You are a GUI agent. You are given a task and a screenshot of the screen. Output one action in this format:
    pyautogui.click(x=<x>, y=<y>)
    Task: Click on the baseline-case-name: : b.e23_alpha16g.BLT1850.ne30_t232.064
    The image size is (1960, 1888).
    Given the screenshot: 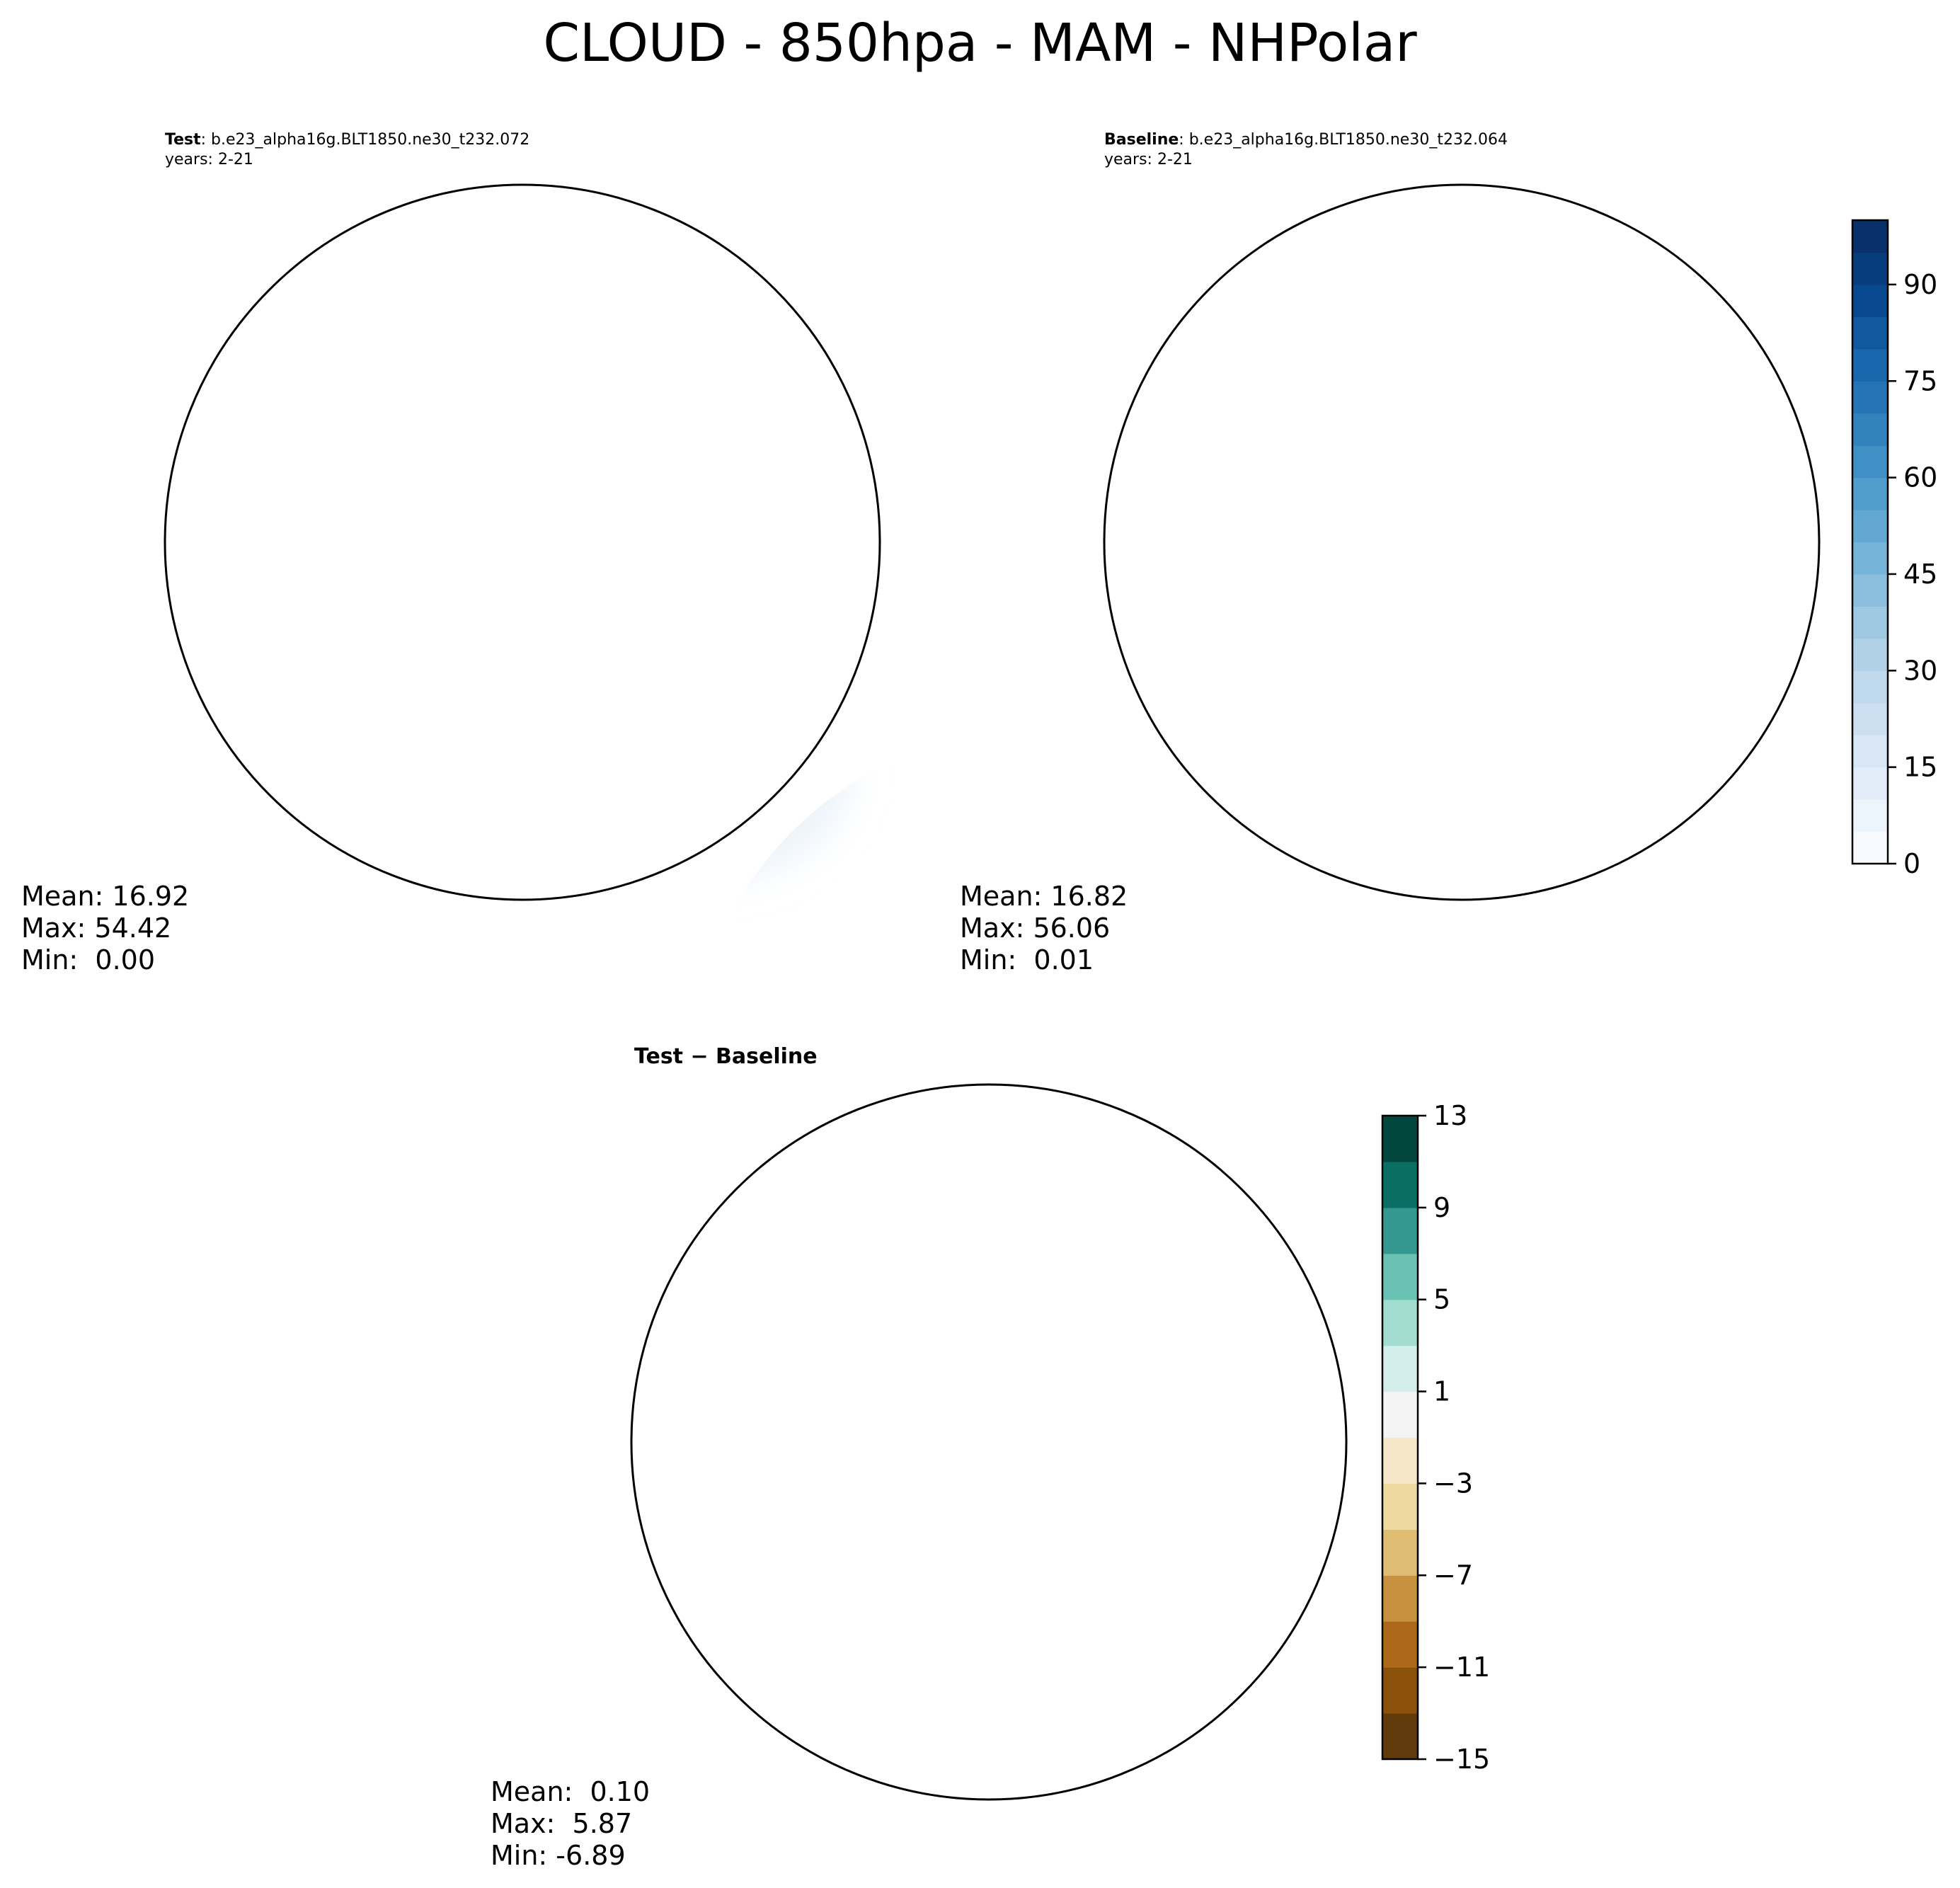 What is the action you would take?
    pyautogui.click(x=1343, y=140)
    